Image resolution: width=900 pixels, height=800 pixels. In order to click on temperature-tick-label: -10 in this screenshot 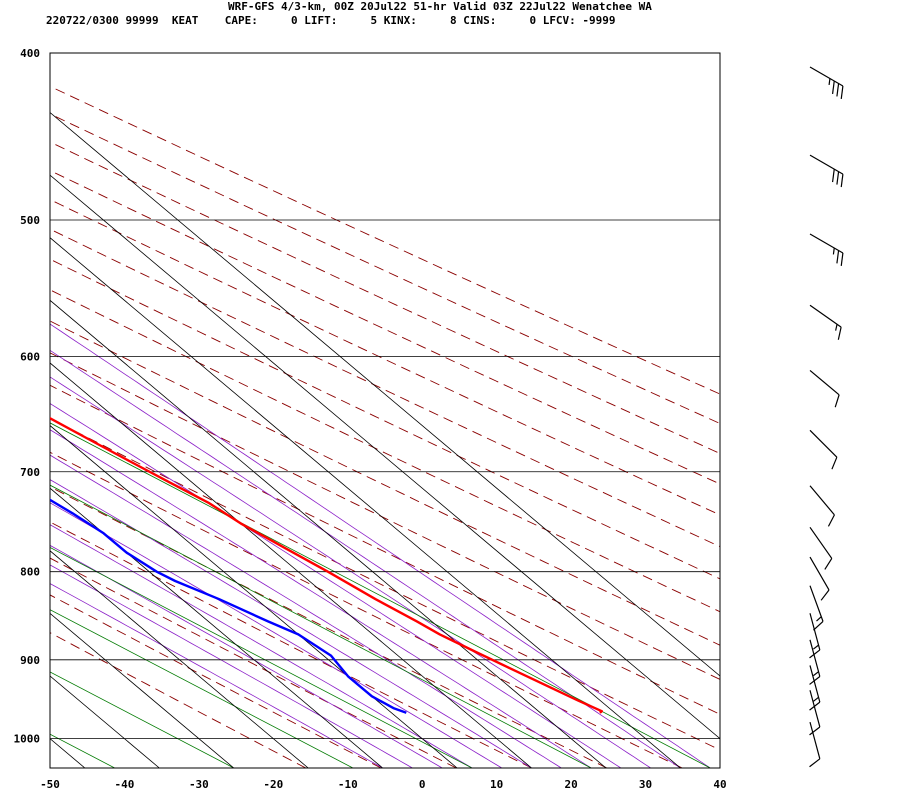, I will do `click(348, 784)`.